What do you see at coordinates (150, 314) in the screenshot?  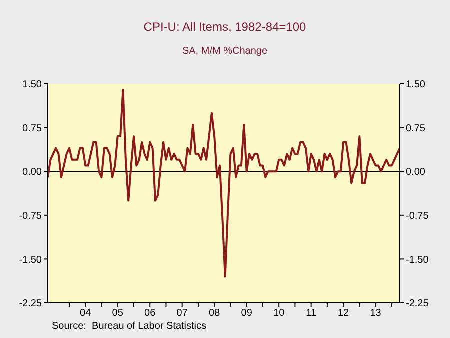 I see `x-tick-label: 06` at bounding box center [150, 314].